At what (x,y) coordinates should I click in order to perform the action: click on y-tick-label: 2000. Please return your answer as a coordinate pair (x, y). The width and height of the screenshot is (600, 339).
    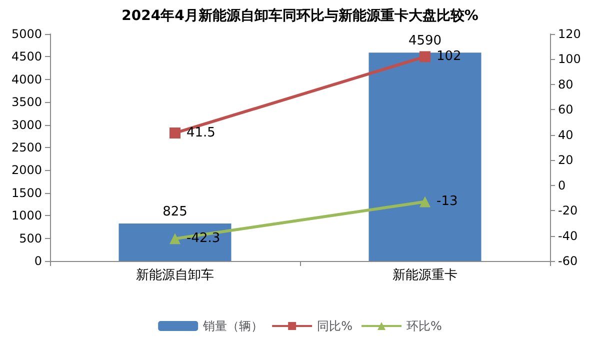
    Looking at the image, I should click on (26, 170).